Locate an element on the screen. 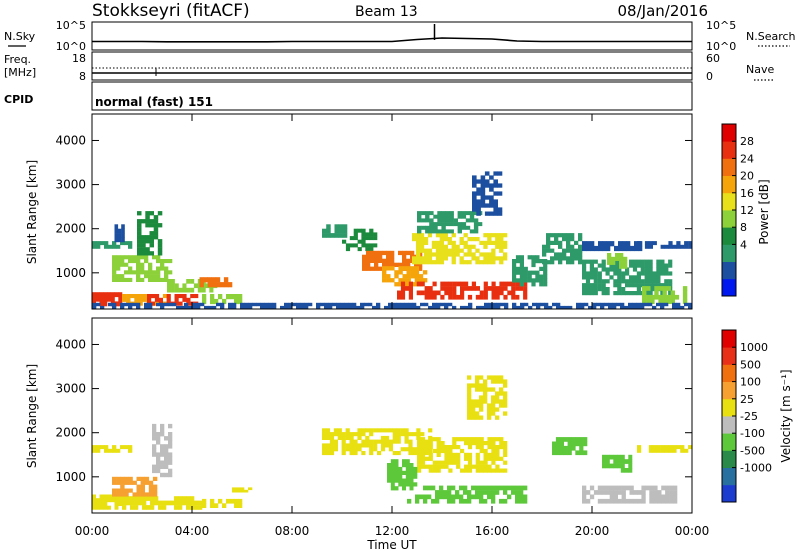 The image size is (800, 554). noise-panel: N.Sky 10^5 10^0 10^5 10^0 N.Search is located at coordinates (400, 36).